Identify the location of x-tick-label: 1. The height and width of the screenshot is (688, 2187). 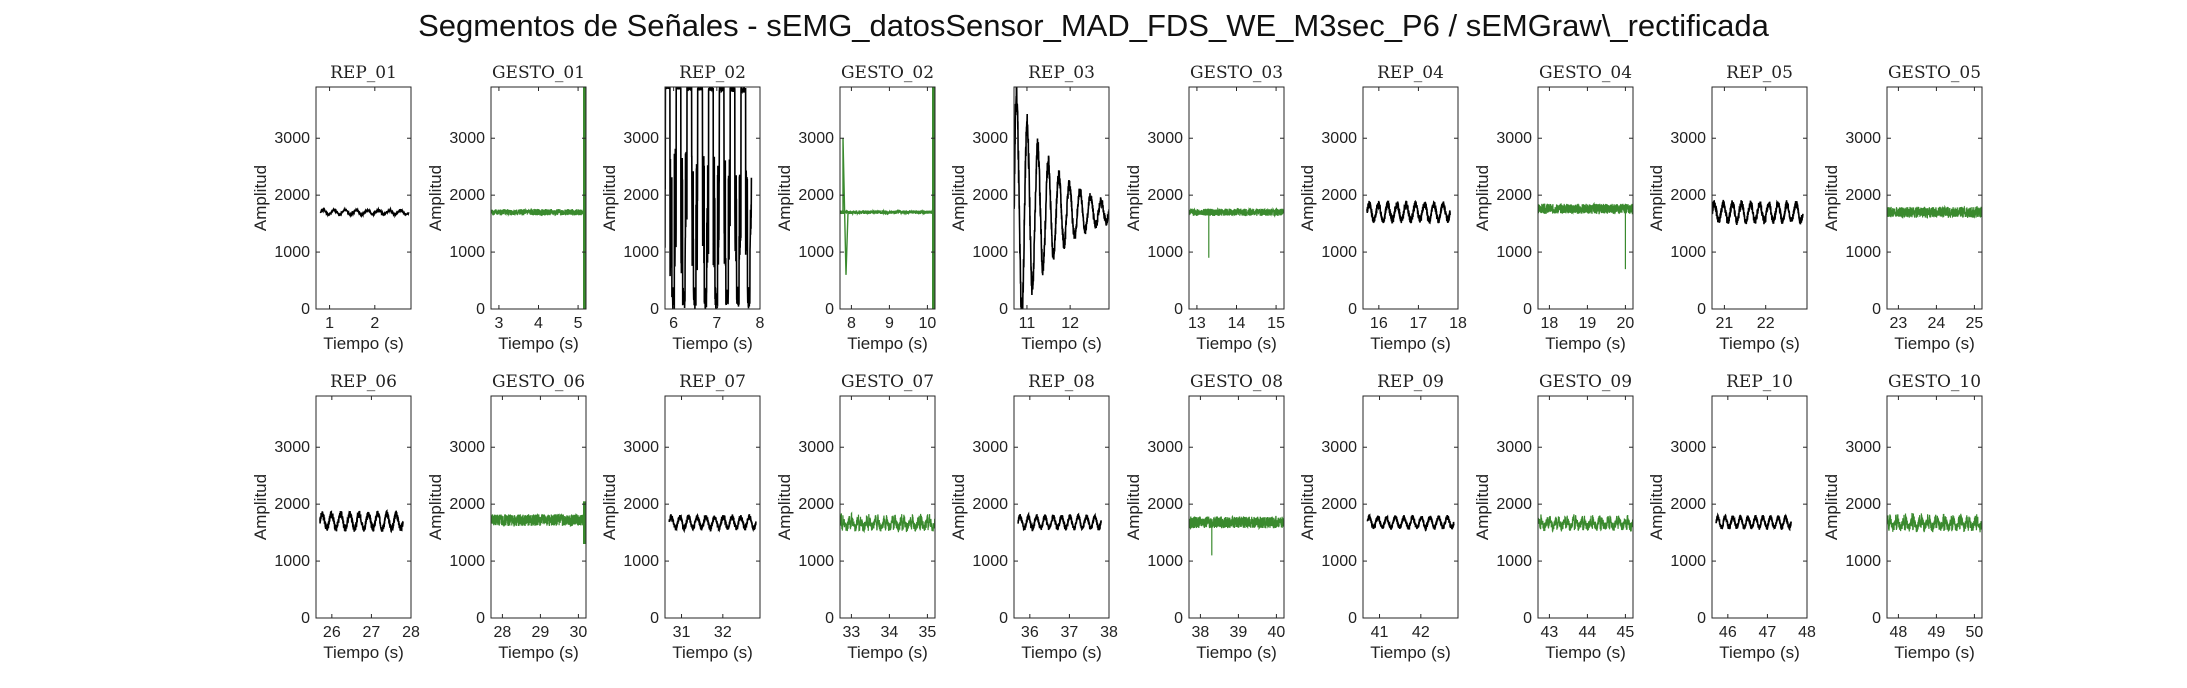
(329, 323).